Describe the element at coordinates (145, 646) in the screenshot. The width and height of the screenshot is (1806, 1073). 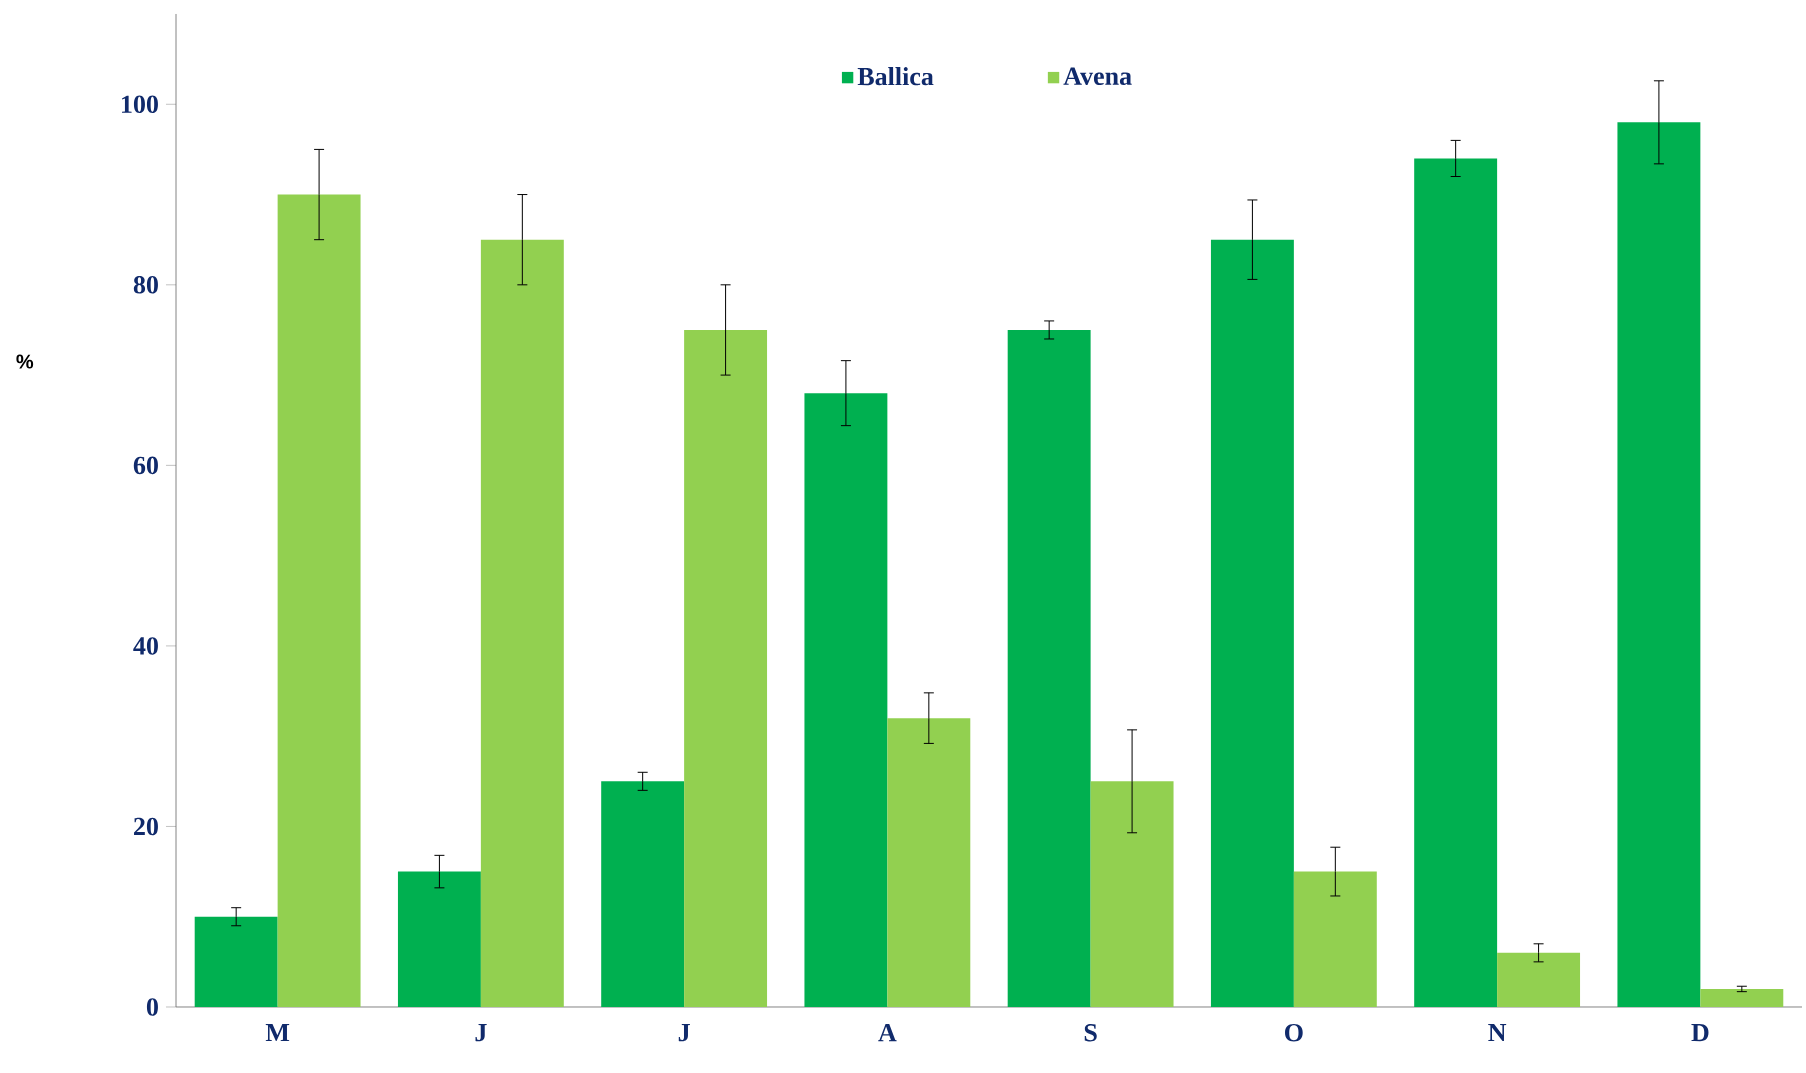
I see `y-tick-label: 40` at that location.